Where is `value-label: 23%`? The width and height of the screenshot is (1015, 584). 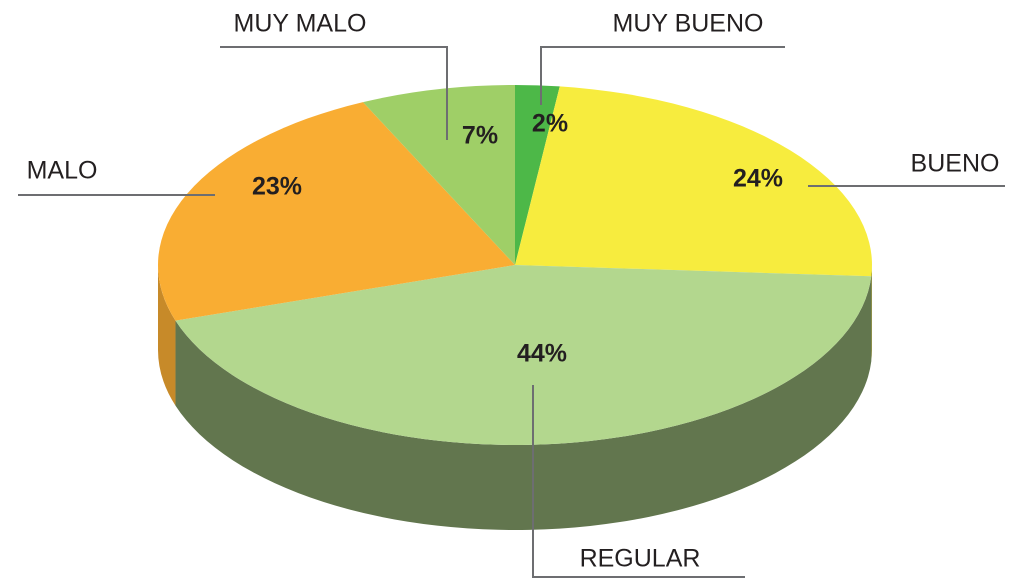
value-label: 23% is located at coordinates (277, 187).